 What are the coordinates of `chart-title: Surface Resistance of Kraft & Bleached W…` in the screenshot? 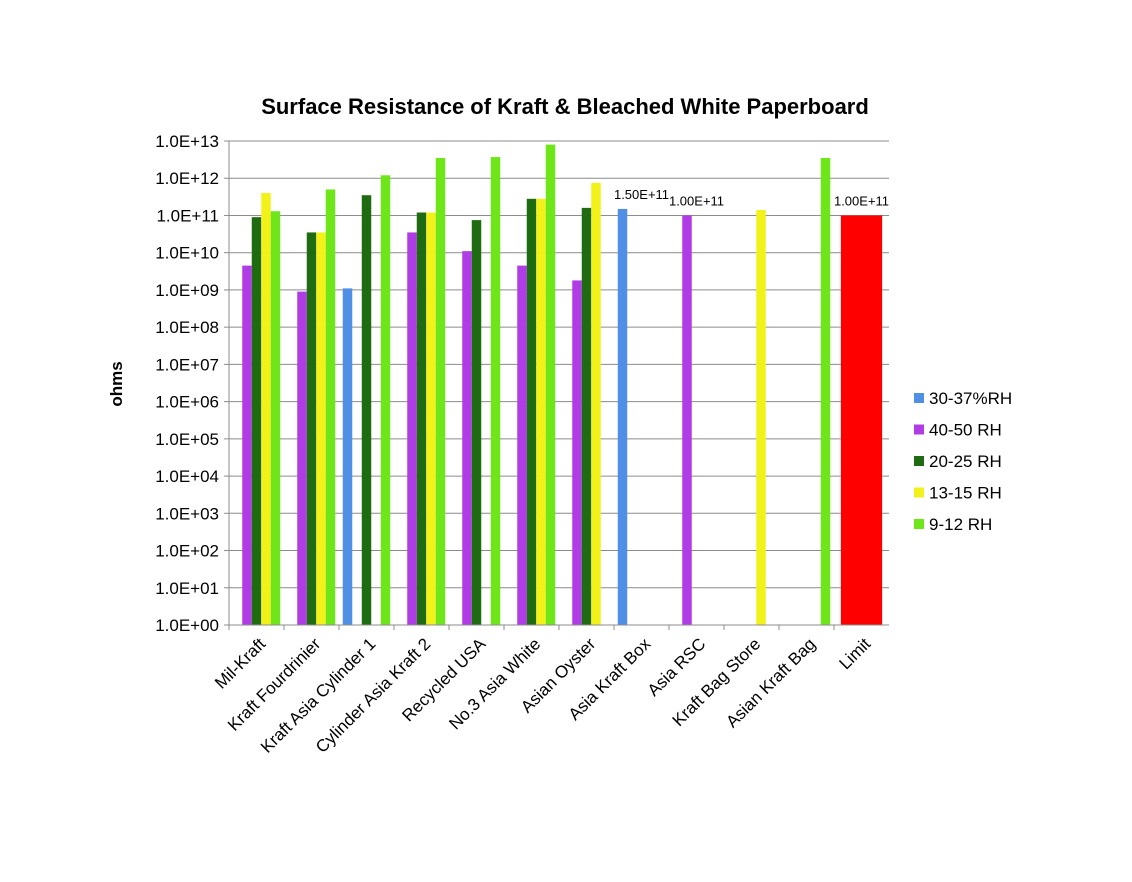 It's located at (565, 106).